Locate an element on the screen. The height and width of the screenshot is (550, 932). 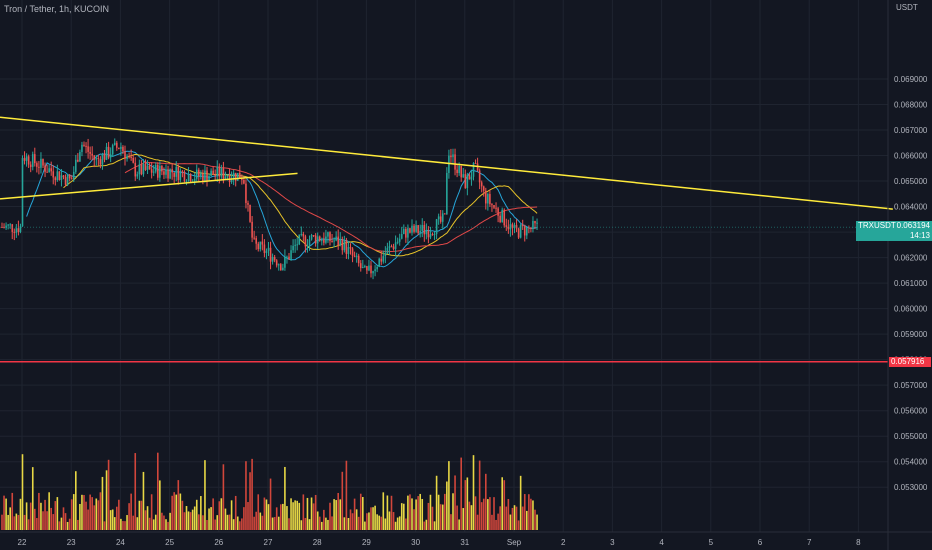
y-tick-label: 0.069000 is located at coordinates (911, 79).